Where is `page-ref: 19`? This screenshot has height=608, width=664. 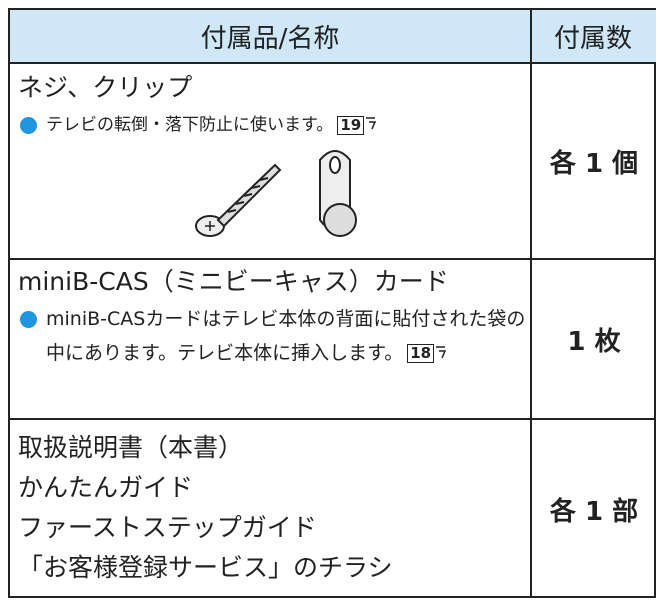
page-ref: 19 is located at coordinates (351, 125).